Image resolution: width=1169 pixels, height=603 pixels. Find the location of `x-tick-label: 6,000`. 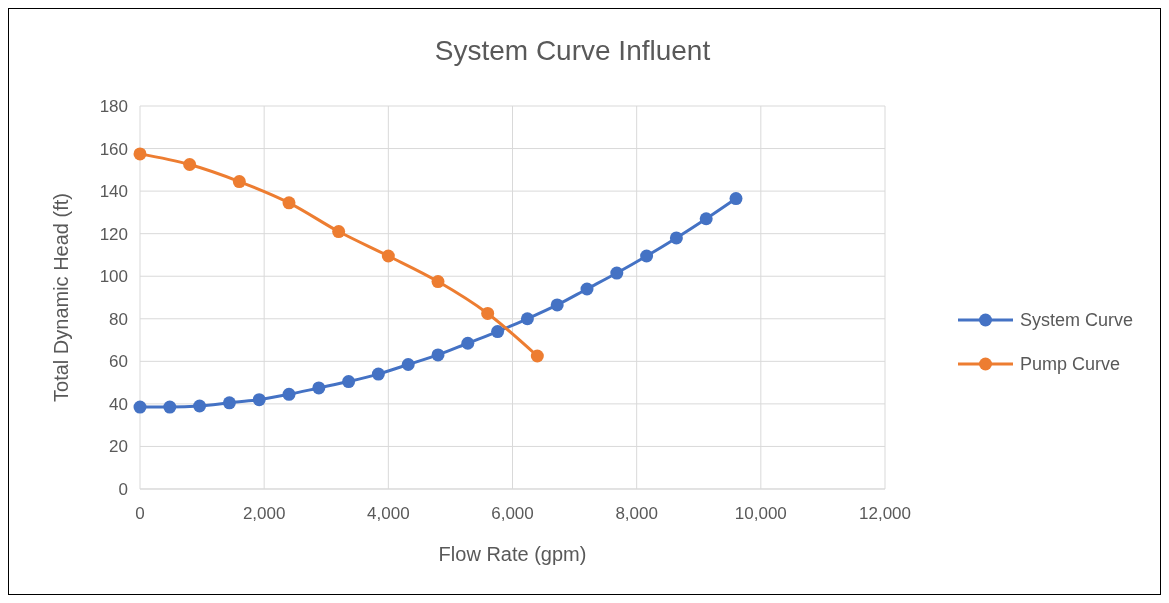

x-tick-label: 6,000 is located at coordinates (512, 513).